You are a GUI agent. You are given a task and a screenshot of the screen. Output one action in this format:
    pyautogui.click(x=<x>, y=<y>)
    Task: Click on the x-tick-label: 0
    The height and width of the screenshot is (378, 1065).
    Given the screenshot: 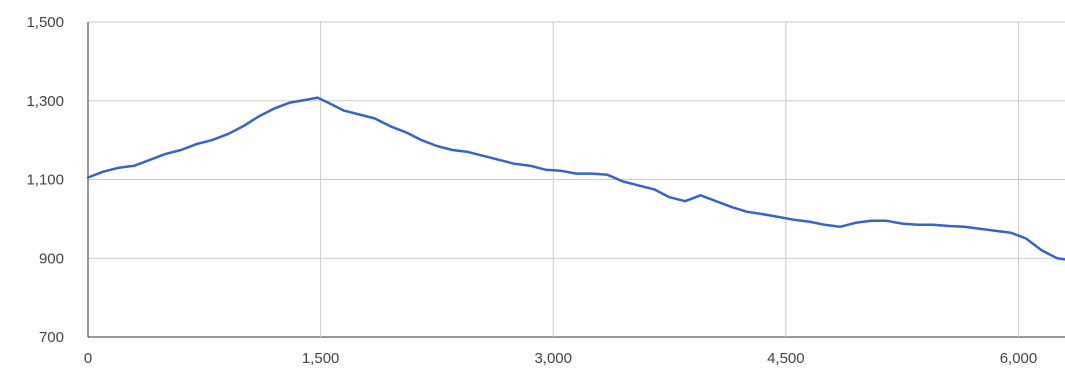 What is the action you would take?
    pyautogui.click(x=88, y=358)
    